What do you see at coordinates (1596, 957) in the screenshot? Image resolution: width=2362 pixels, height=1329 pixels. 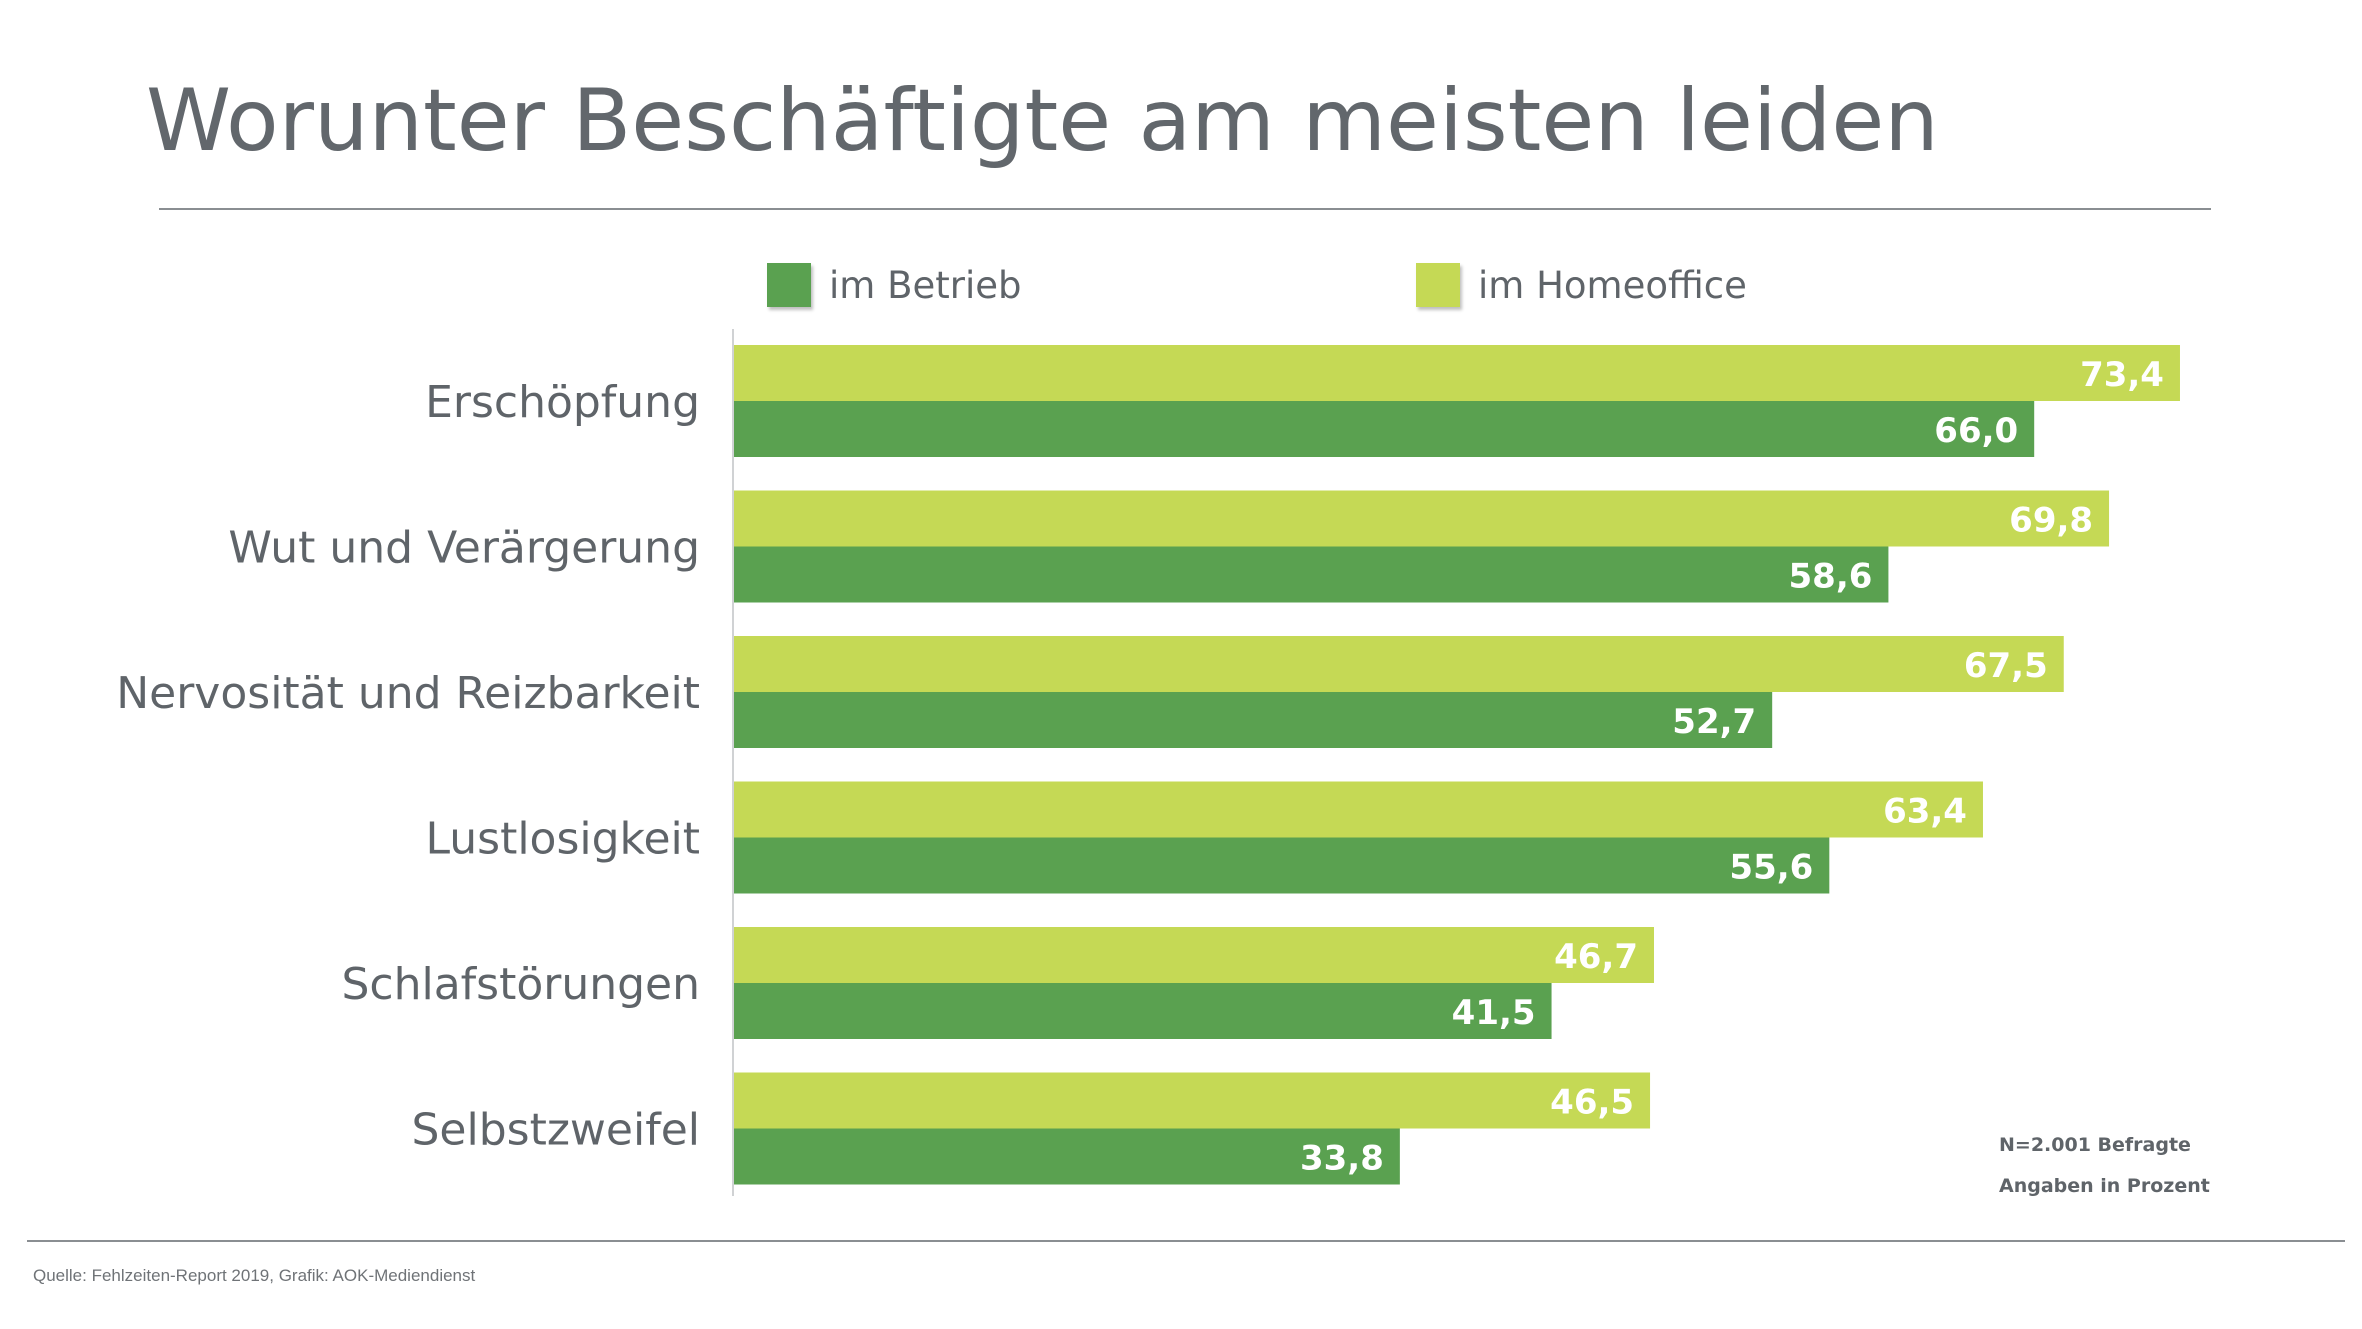 I see `data-label: 46,7` at bounding box center [1596, 957].